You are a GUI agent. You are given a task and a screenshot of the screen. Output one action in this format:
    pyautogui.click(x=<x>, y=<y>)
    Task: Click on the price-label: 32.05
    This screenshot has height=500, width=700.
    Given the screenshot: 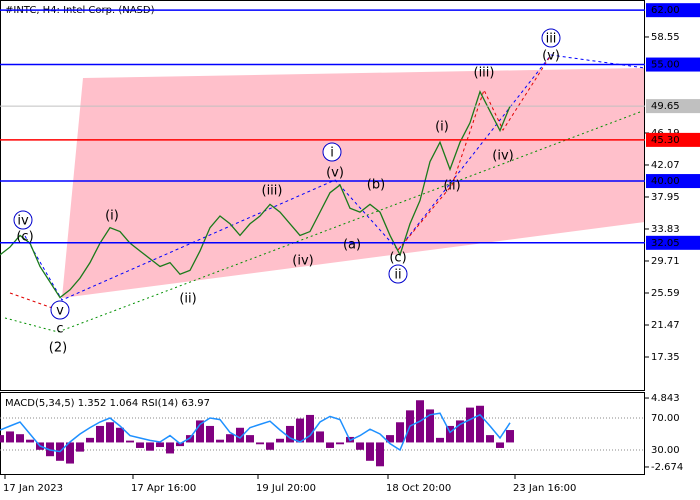 What is the action you would take?
    pyautogui.click(x=665, y=243)
    